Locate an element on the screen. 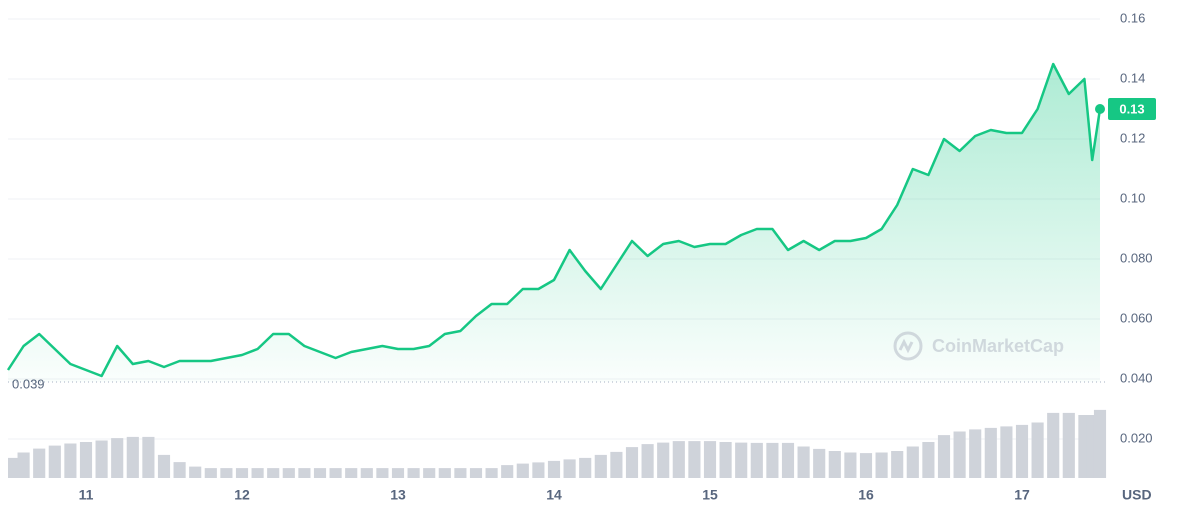 The image size is (1182, 510). y-tick-label: 0.060 is located at coordinates (1136, 317).